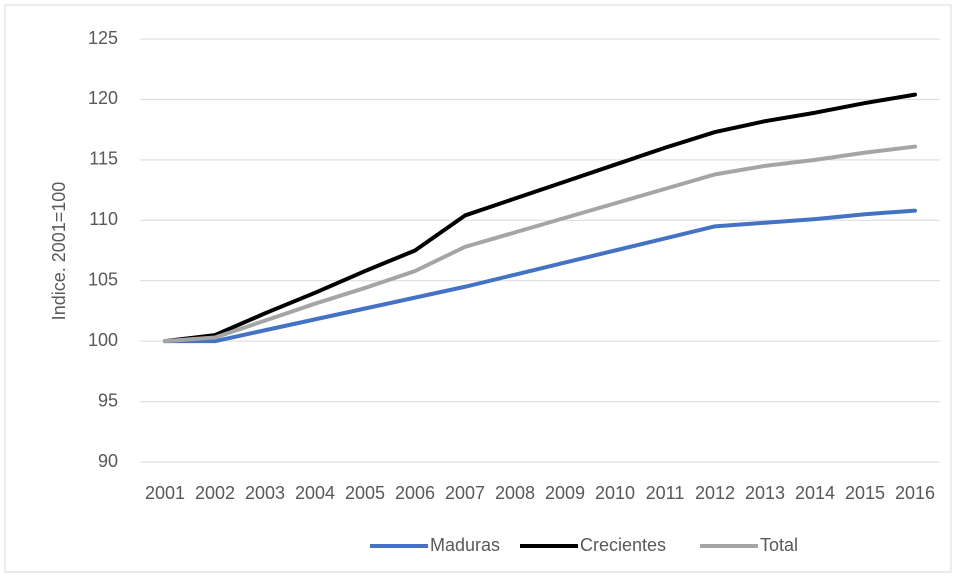  What do you see at coordinates (915, 493) in the screenshot?
I see `x-tick-label: 2016` at bounding box center [915, 493].